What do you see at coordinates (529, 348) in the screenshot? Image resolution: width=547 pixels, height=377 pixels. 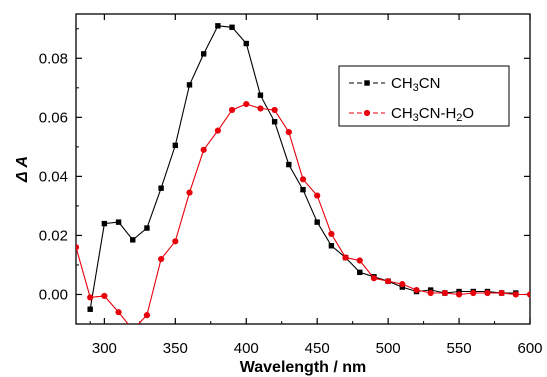 I see `x-tick-label: 600` at bounding box center [529, 348].